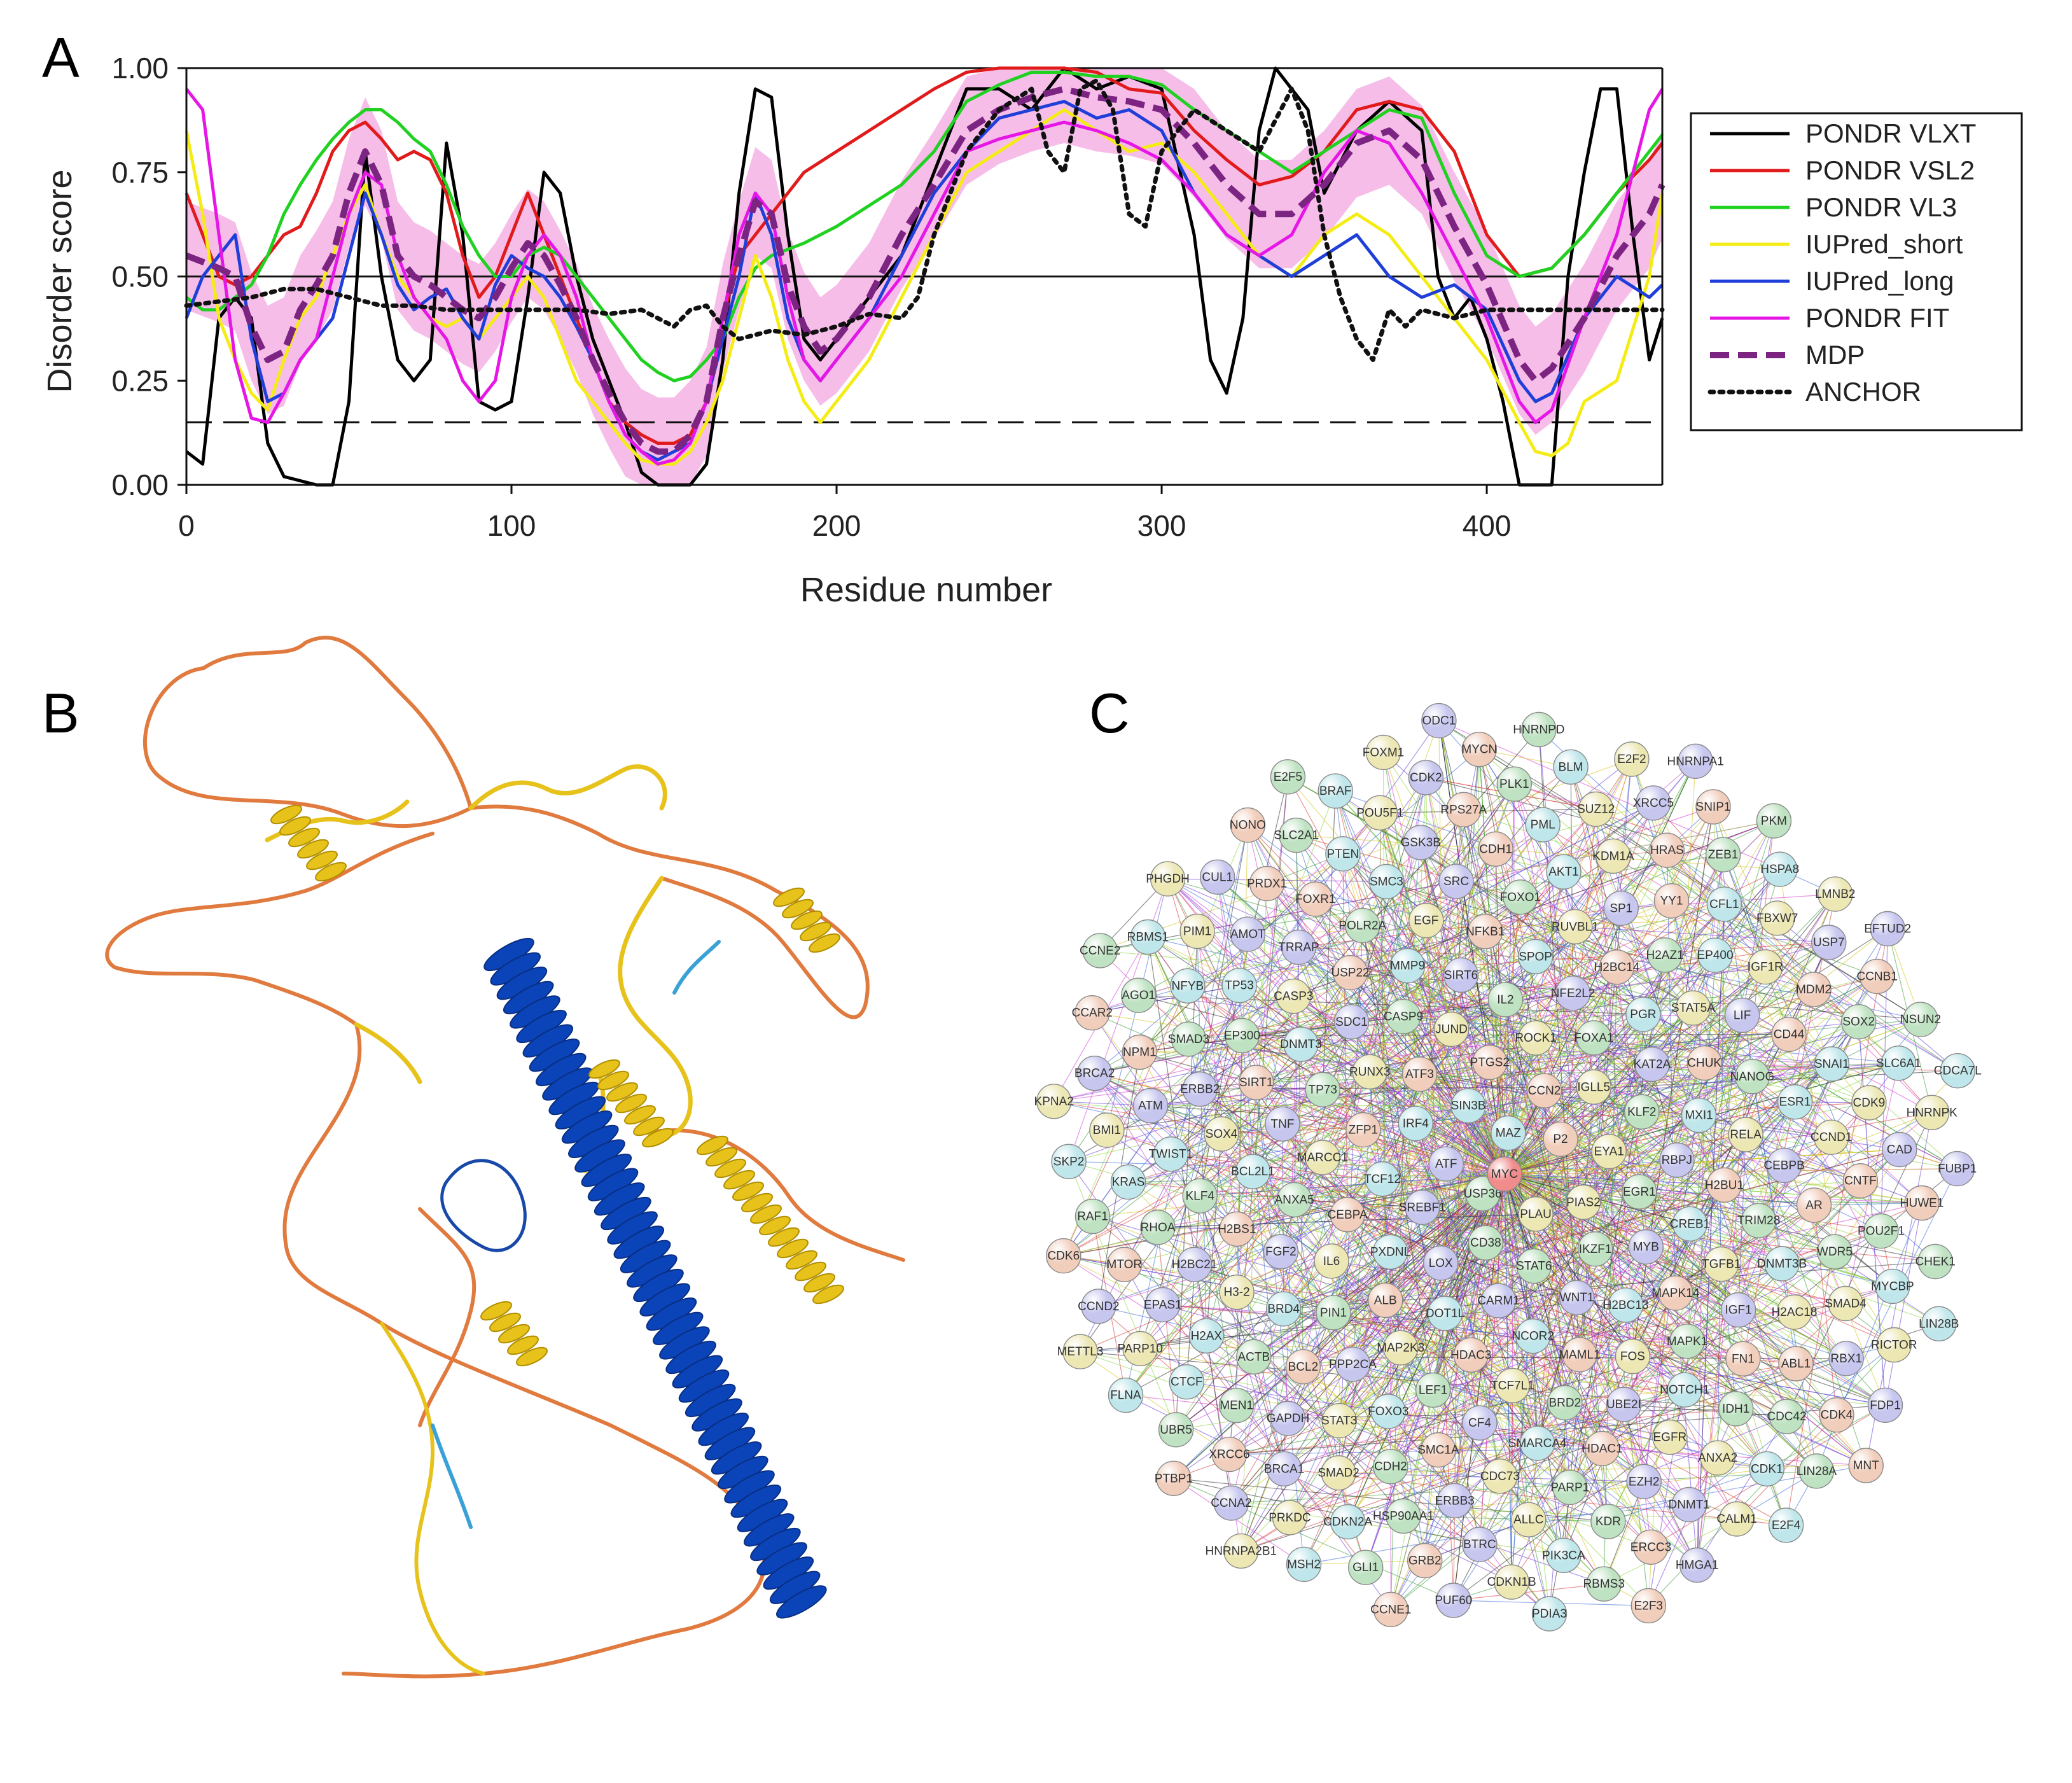  I want to click on network-node: MAP2K3, so click(1401, 1348).